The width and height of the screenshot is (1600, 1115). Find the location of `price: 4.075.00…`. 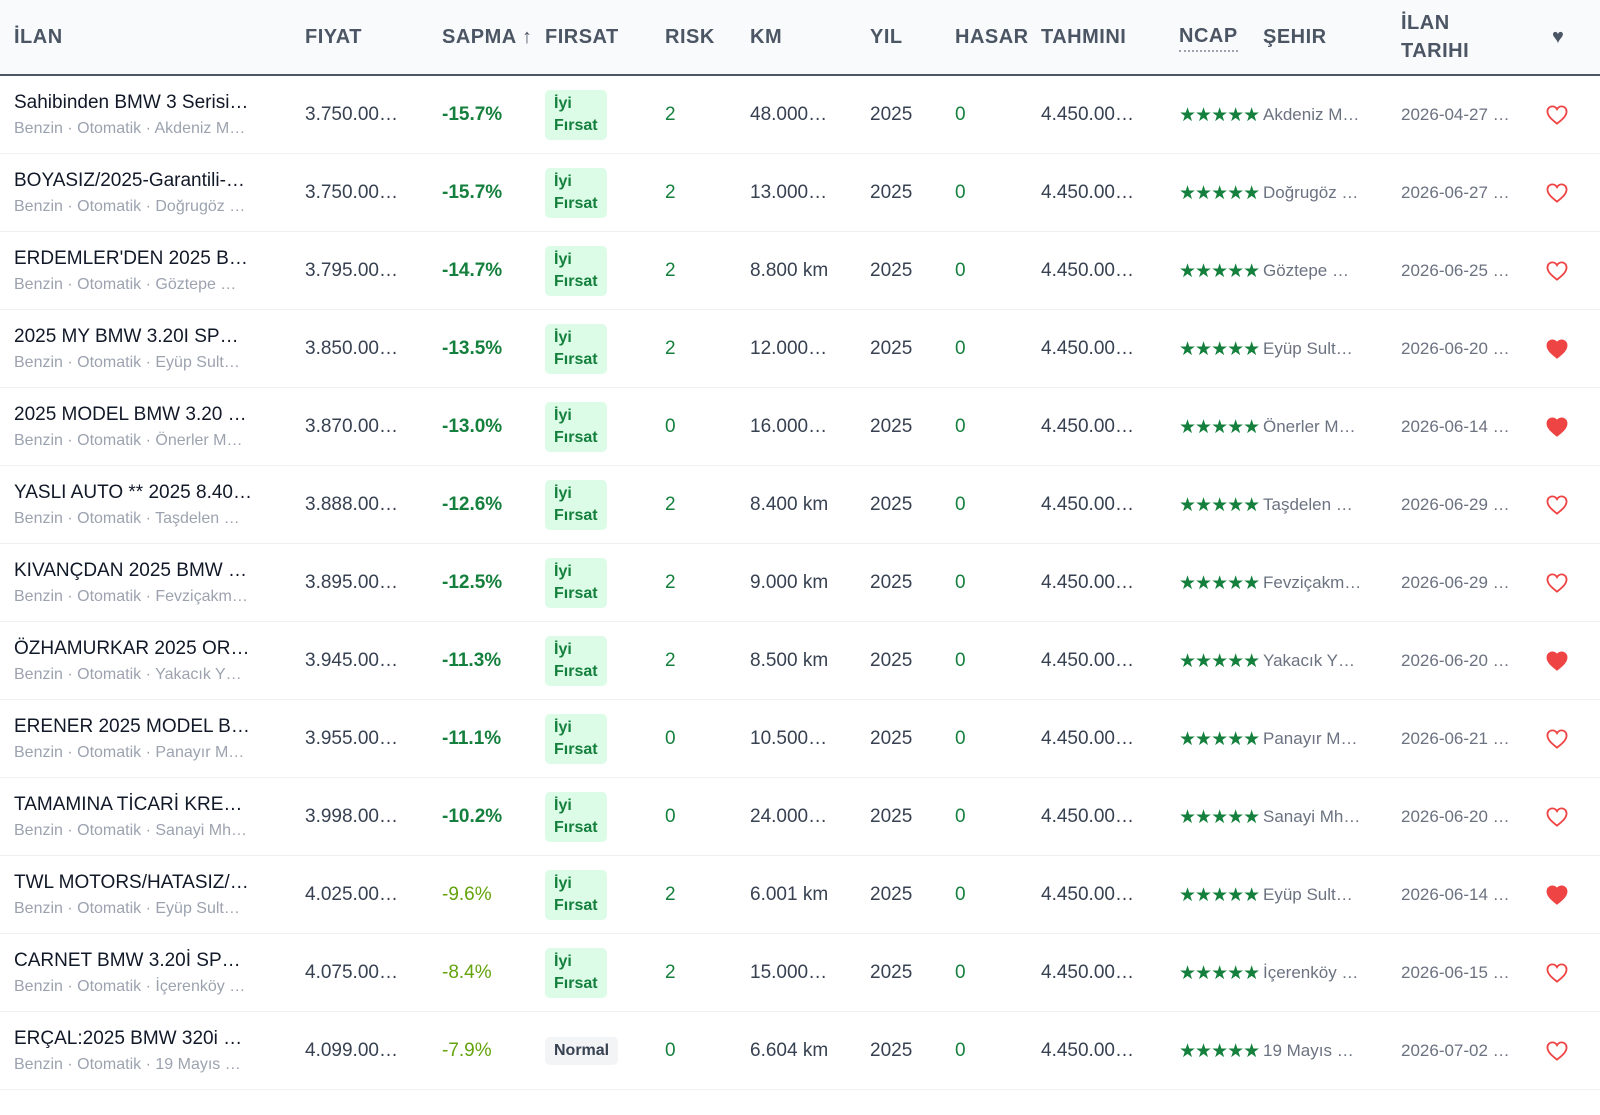

price: 4.075.00… is located at coordinates (351, 972).